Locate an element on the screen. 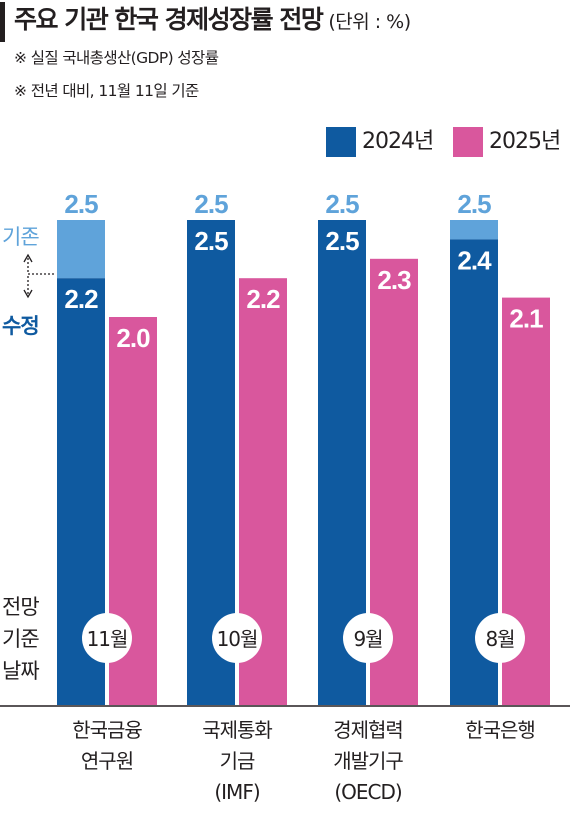  annotation-revised: 수정 is located at coordinates (20, 326).